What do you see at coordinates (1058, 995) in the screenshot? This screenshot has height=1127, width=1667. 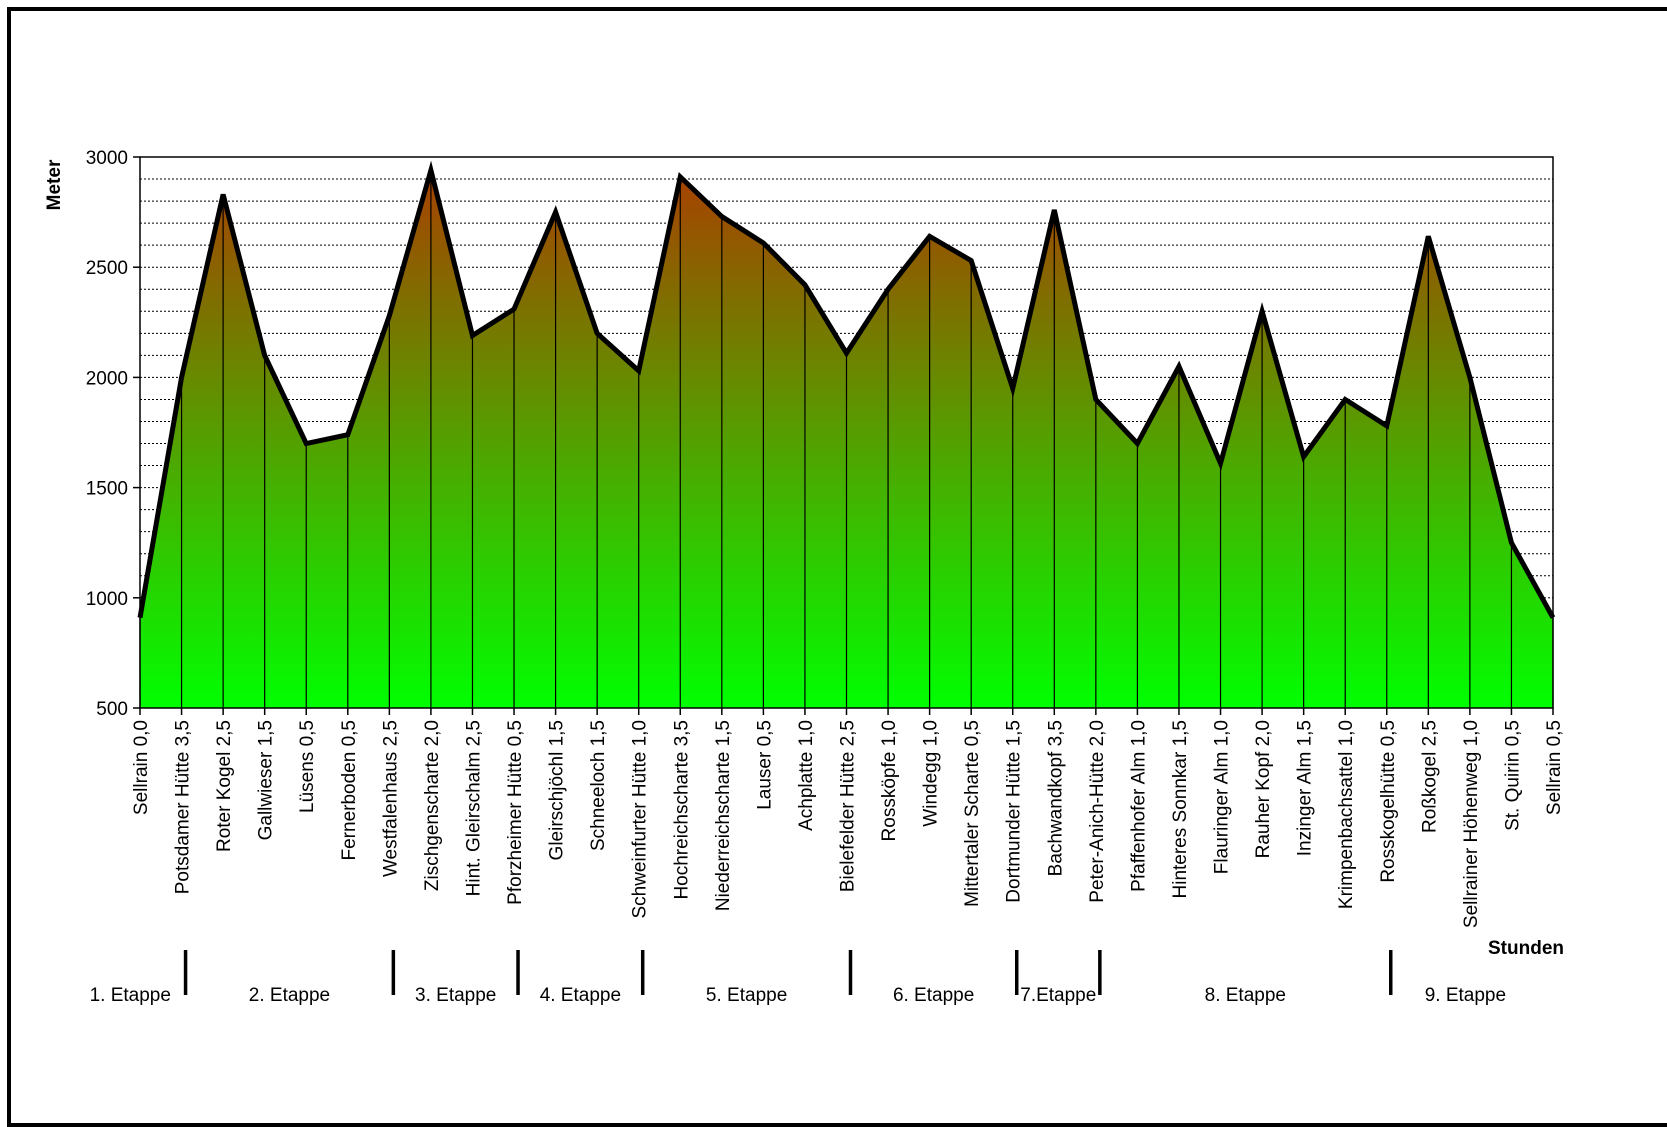 I see `stage-label: 7.Etappe` at bounding box center [1058, 995].